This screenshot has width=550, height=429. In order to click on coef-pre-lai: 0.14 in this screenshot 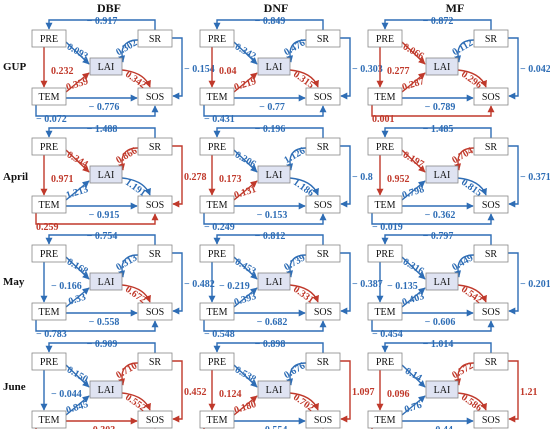, I will do `click(413, 375)`.